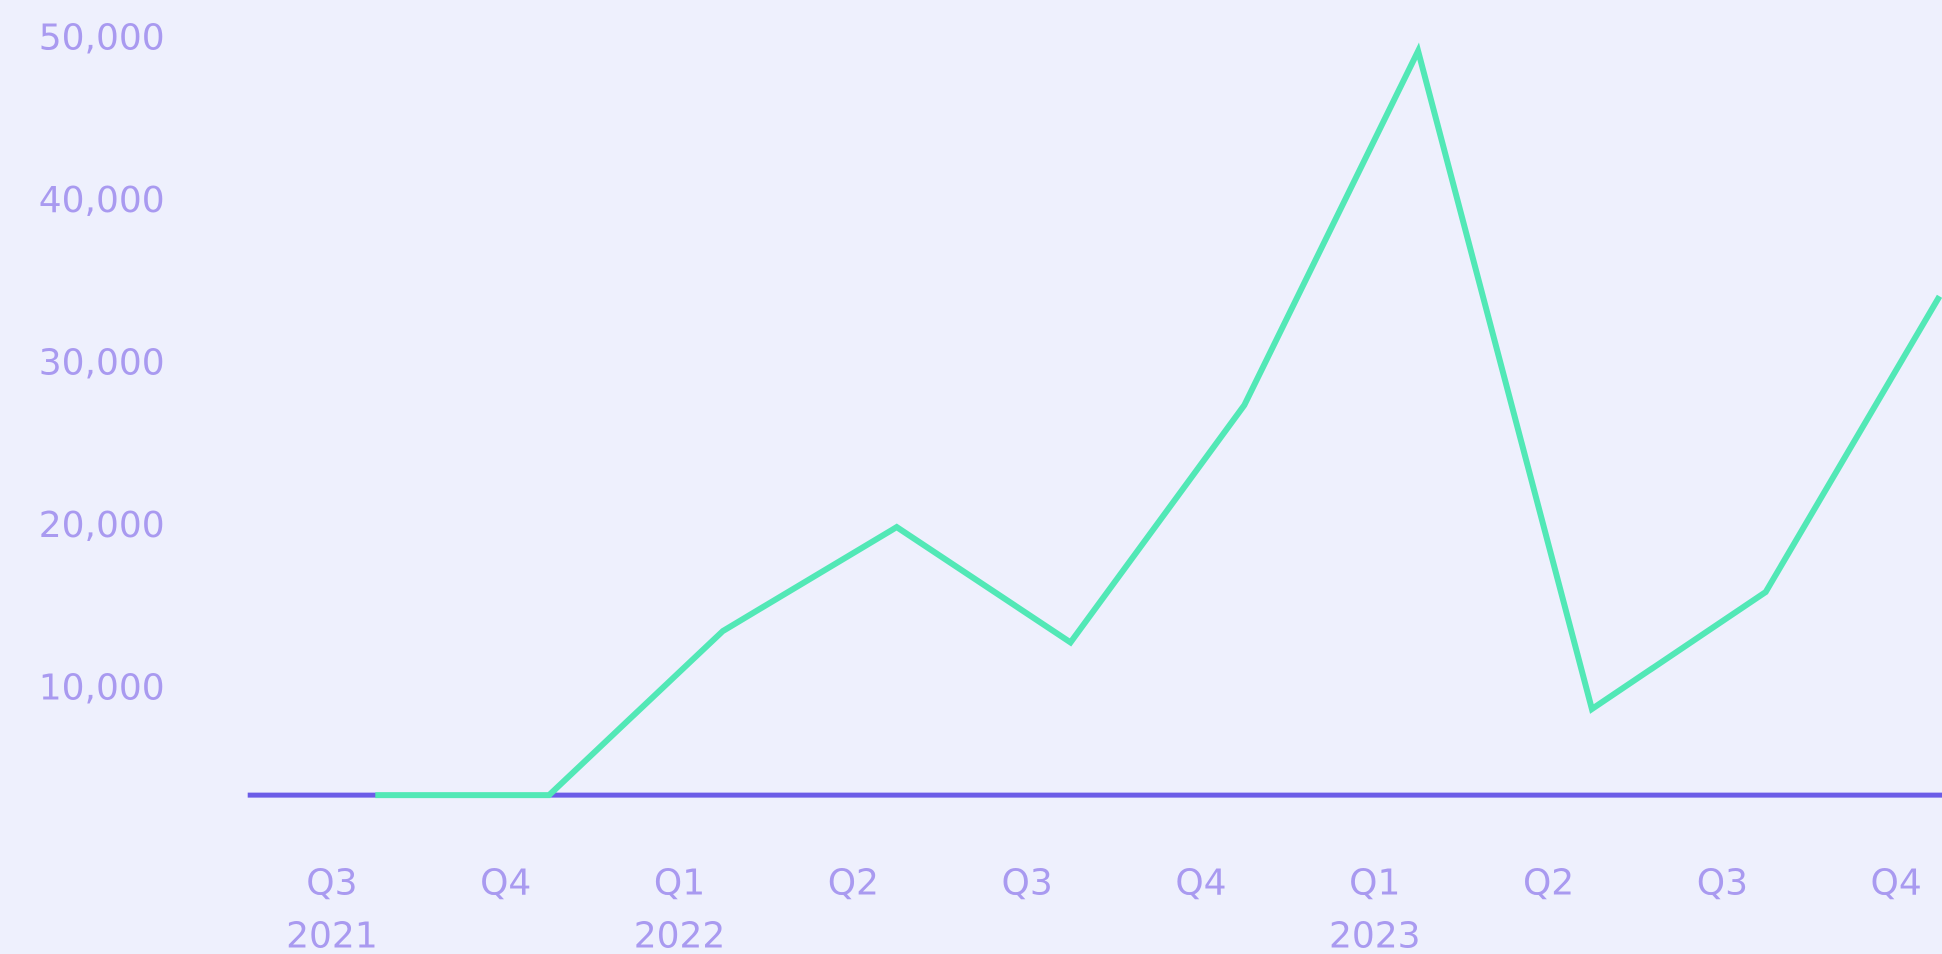 This screenshot has width=1942, height=954. I want to click on y-tick-label: 10,000, so click(102, 688).